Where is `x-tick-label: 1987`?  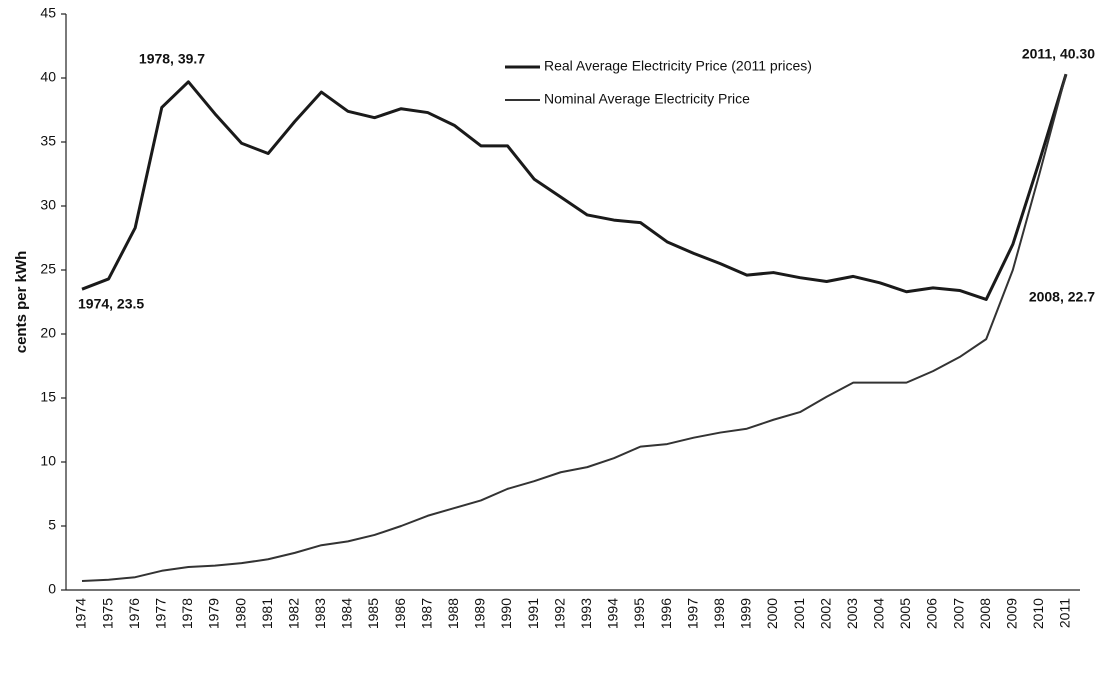 x-tick-label: 1987 is located at coordinates (426, 613).